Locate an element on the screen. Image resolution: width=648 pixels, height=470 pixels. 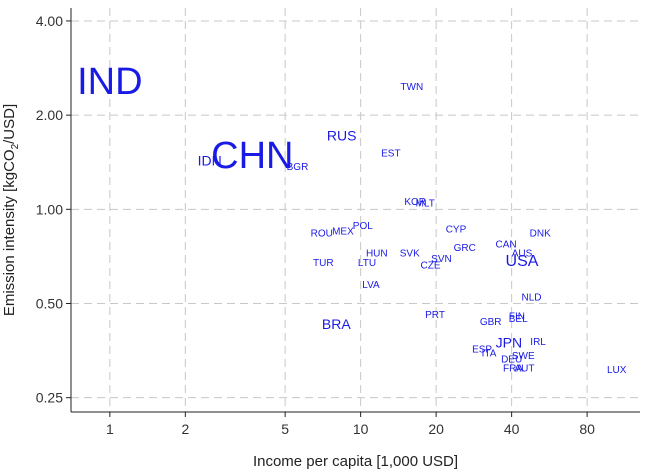
data-point-lux: LUX is located at coordinates (617, 370).